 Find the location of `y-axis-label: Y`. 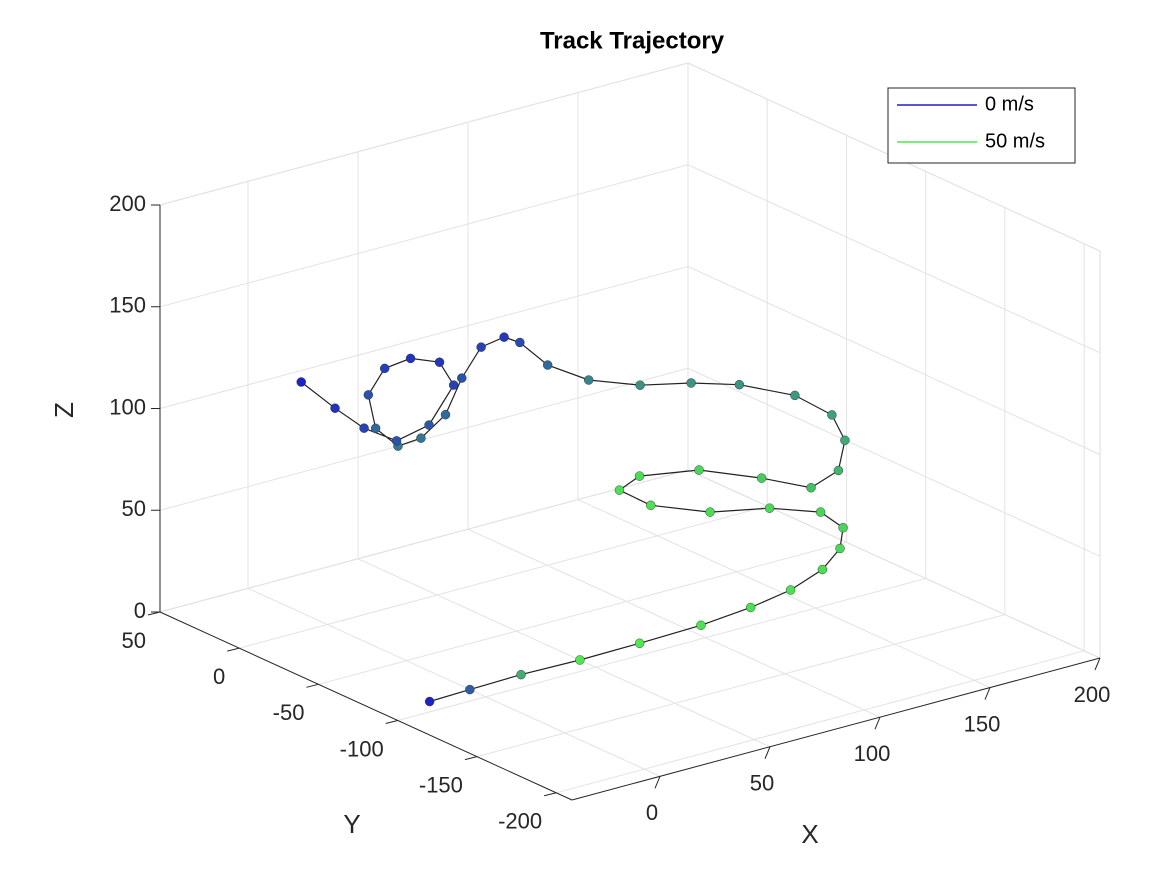

y-axis-label: Y is located at coordinates (351, 824).